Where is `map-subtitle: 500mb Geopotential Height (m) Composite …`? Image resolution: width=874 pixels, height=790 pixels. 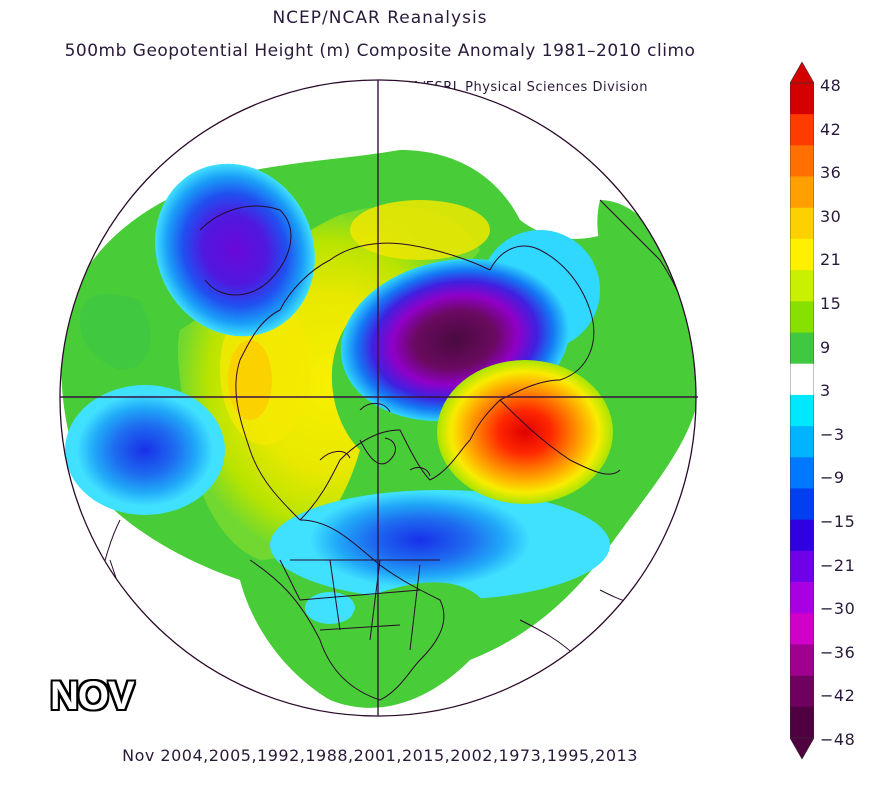 map-subtitle: 500mb Geopotential Height (m) Composite … is located at coordinates (380, 51).